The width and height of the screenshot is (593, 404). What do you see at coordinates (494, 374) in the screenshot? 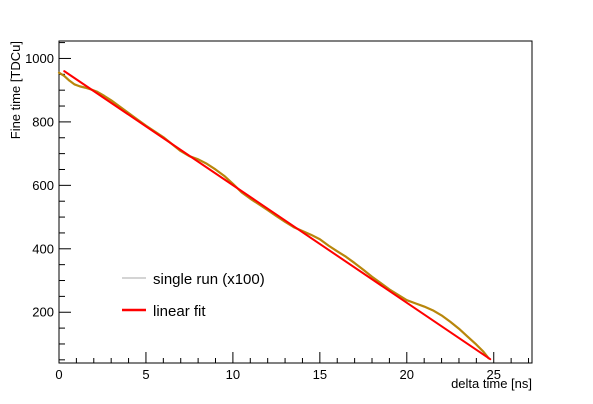
I see `x-tick-label: 25` at bounding box center [494, 374].